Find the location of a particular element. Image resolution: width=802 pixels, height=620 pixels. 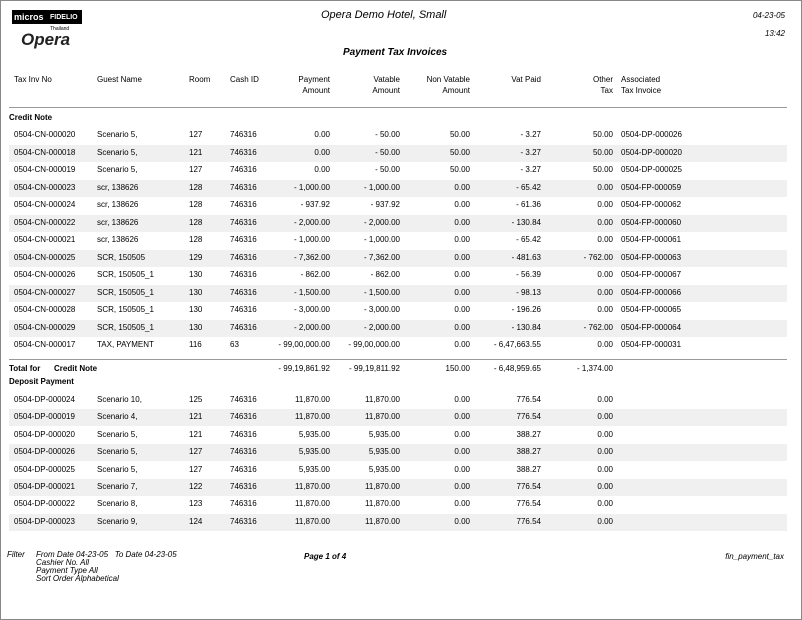

logo: micros FIDELIO is located at coordinates (47, 17).